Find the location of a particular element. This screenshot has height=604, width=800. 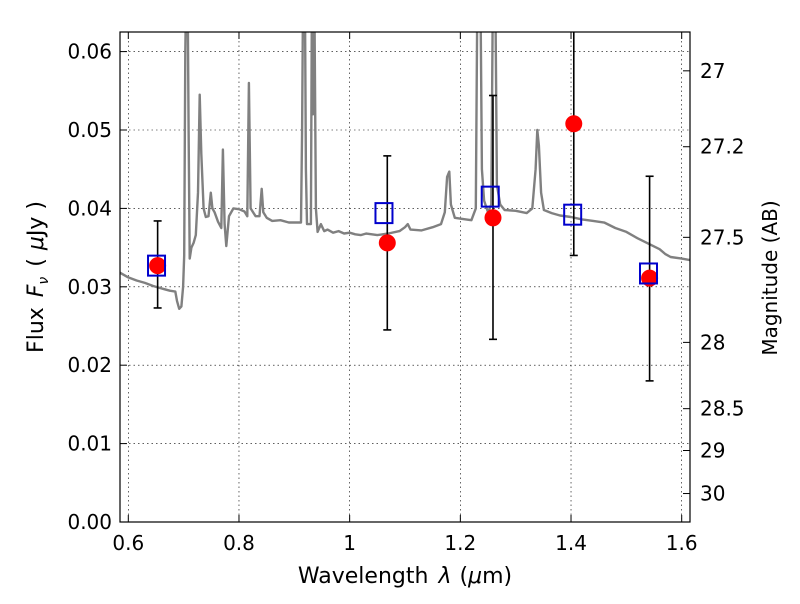

y-tick-label: 0.03 is located at coordinates (89, 287).